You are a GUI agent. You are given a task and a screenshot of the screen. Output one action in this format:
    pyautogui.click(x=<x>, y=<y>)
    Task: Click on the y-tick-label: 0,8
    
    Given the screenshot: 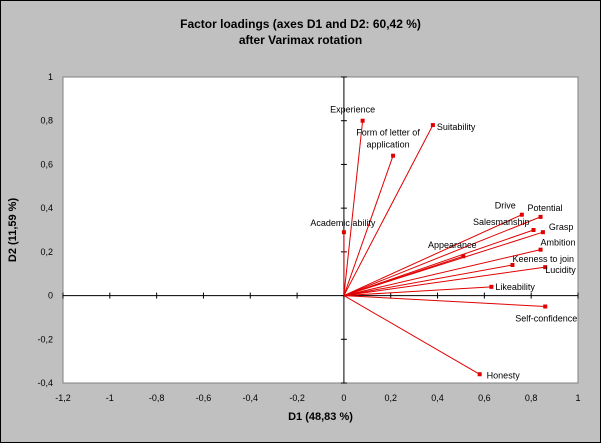 What is the action you would take?
    pyautogui.click(x=46, y=121)
    